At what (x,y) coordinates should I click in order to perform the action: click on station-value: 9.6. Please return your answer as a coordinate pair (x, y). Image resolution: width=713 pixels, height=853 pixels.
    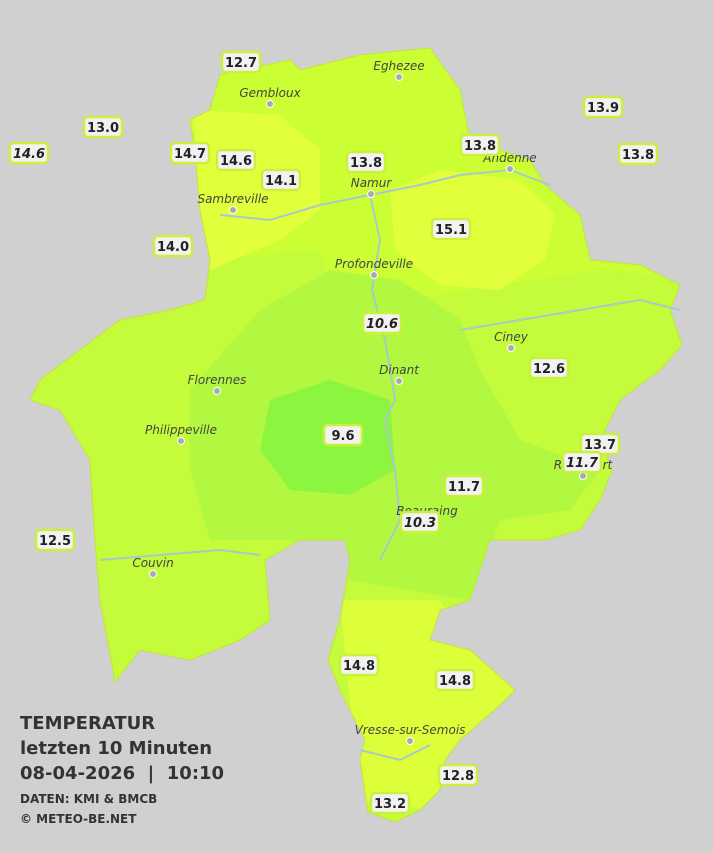
    Looking at the image, I should click on (342, 436).